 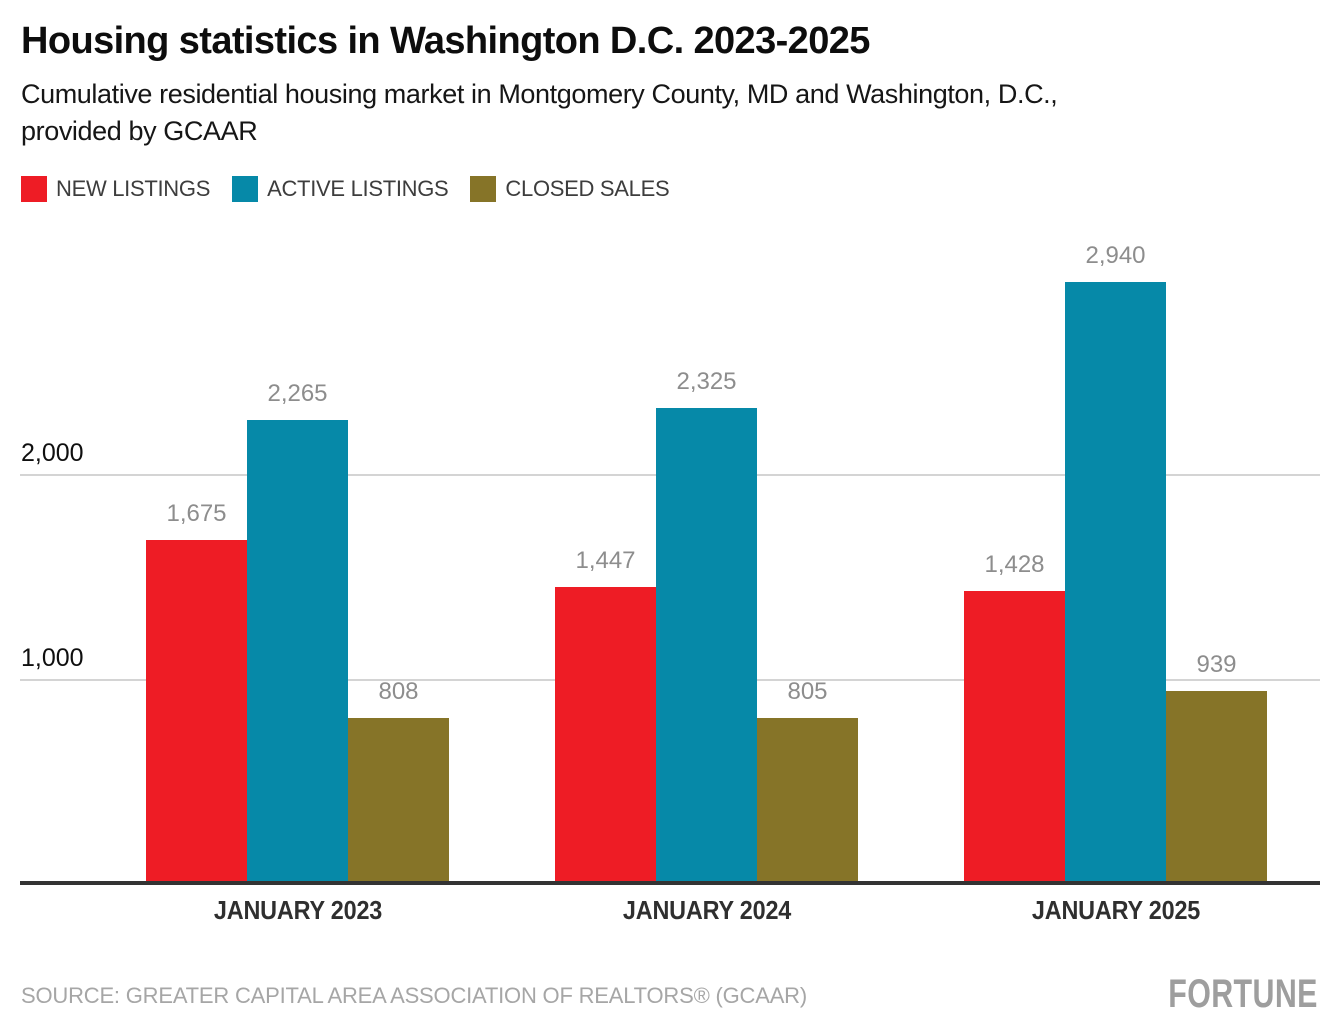 I want to click on value-label: 2,325, so click(x=706, y=381).